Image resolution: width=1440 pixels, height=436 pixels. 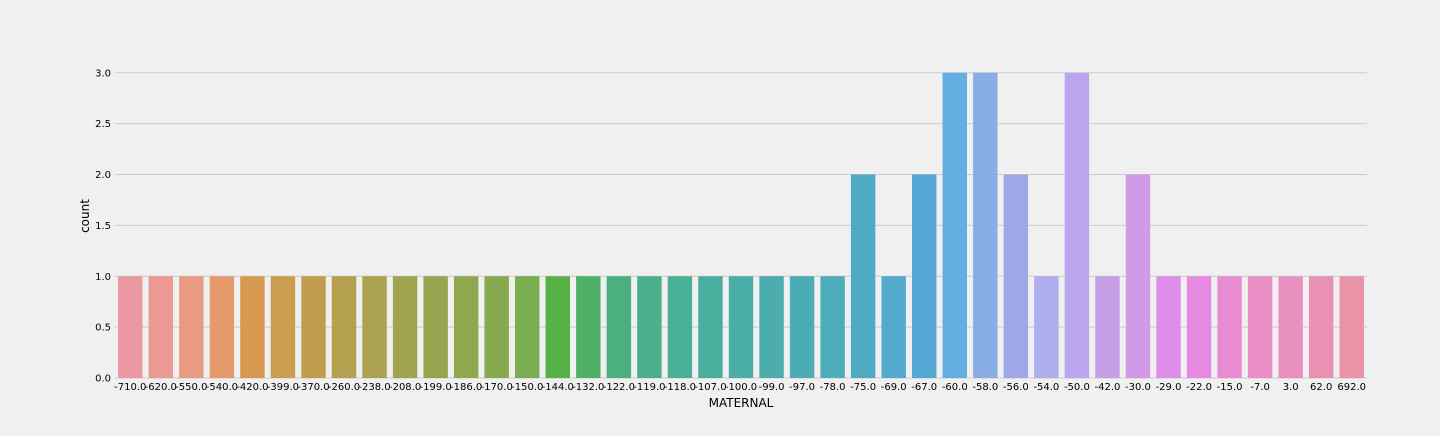 I want to click on x-tick-label: -42.0, so click(x=1108, y=387).